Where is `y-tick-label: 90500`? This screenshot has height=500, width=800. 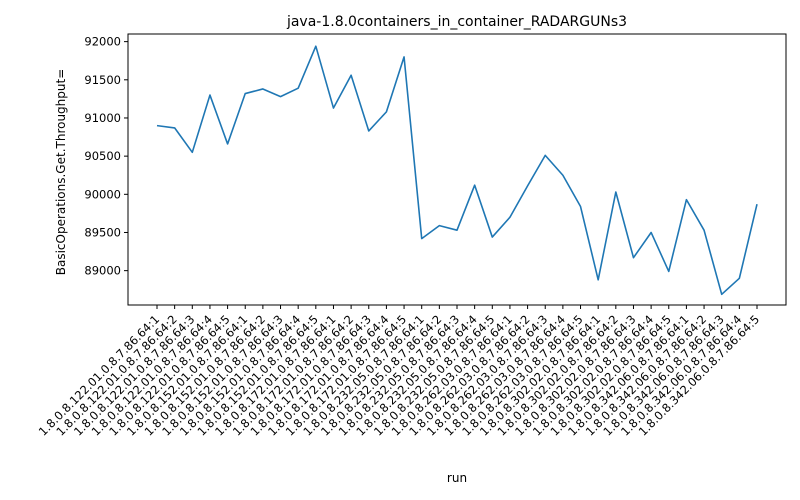 y-tick-label: 90500 is located at coordinates (102, 156).